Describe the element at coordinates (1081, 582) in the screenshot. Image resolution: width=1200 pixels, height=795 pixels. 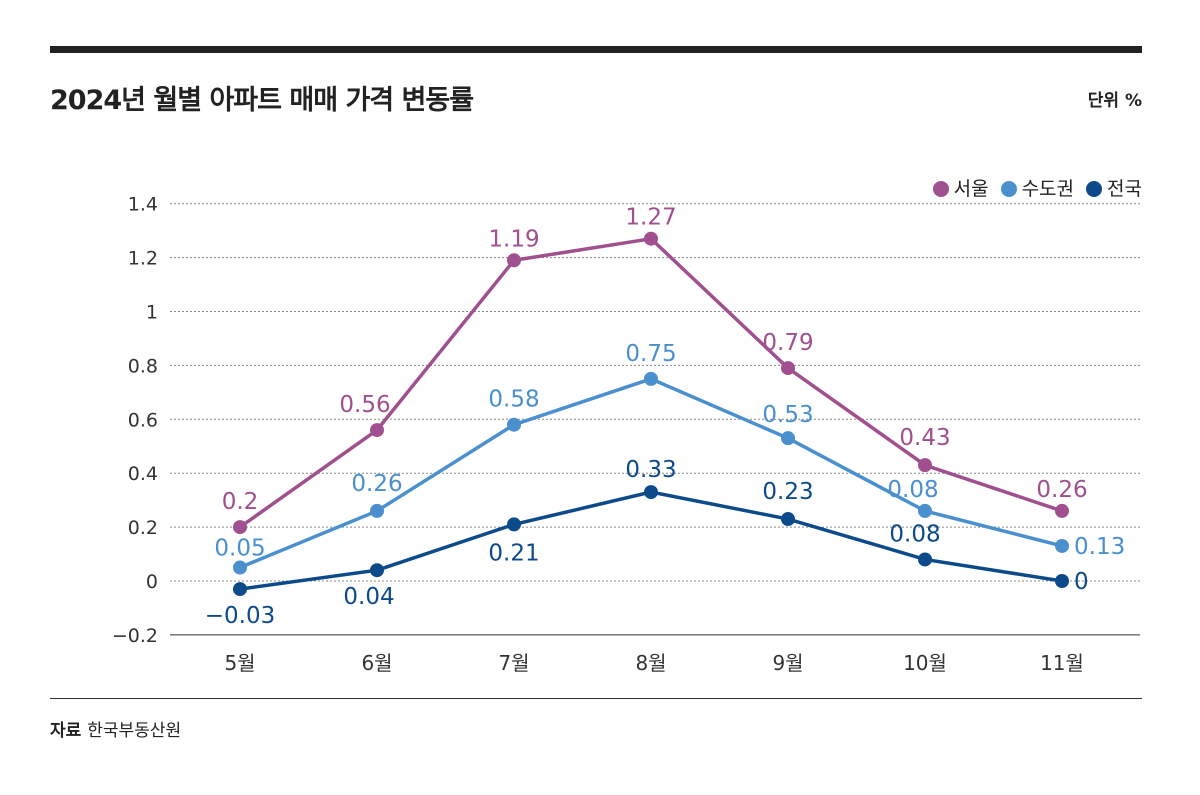
I see `data-label: 0` at that location.